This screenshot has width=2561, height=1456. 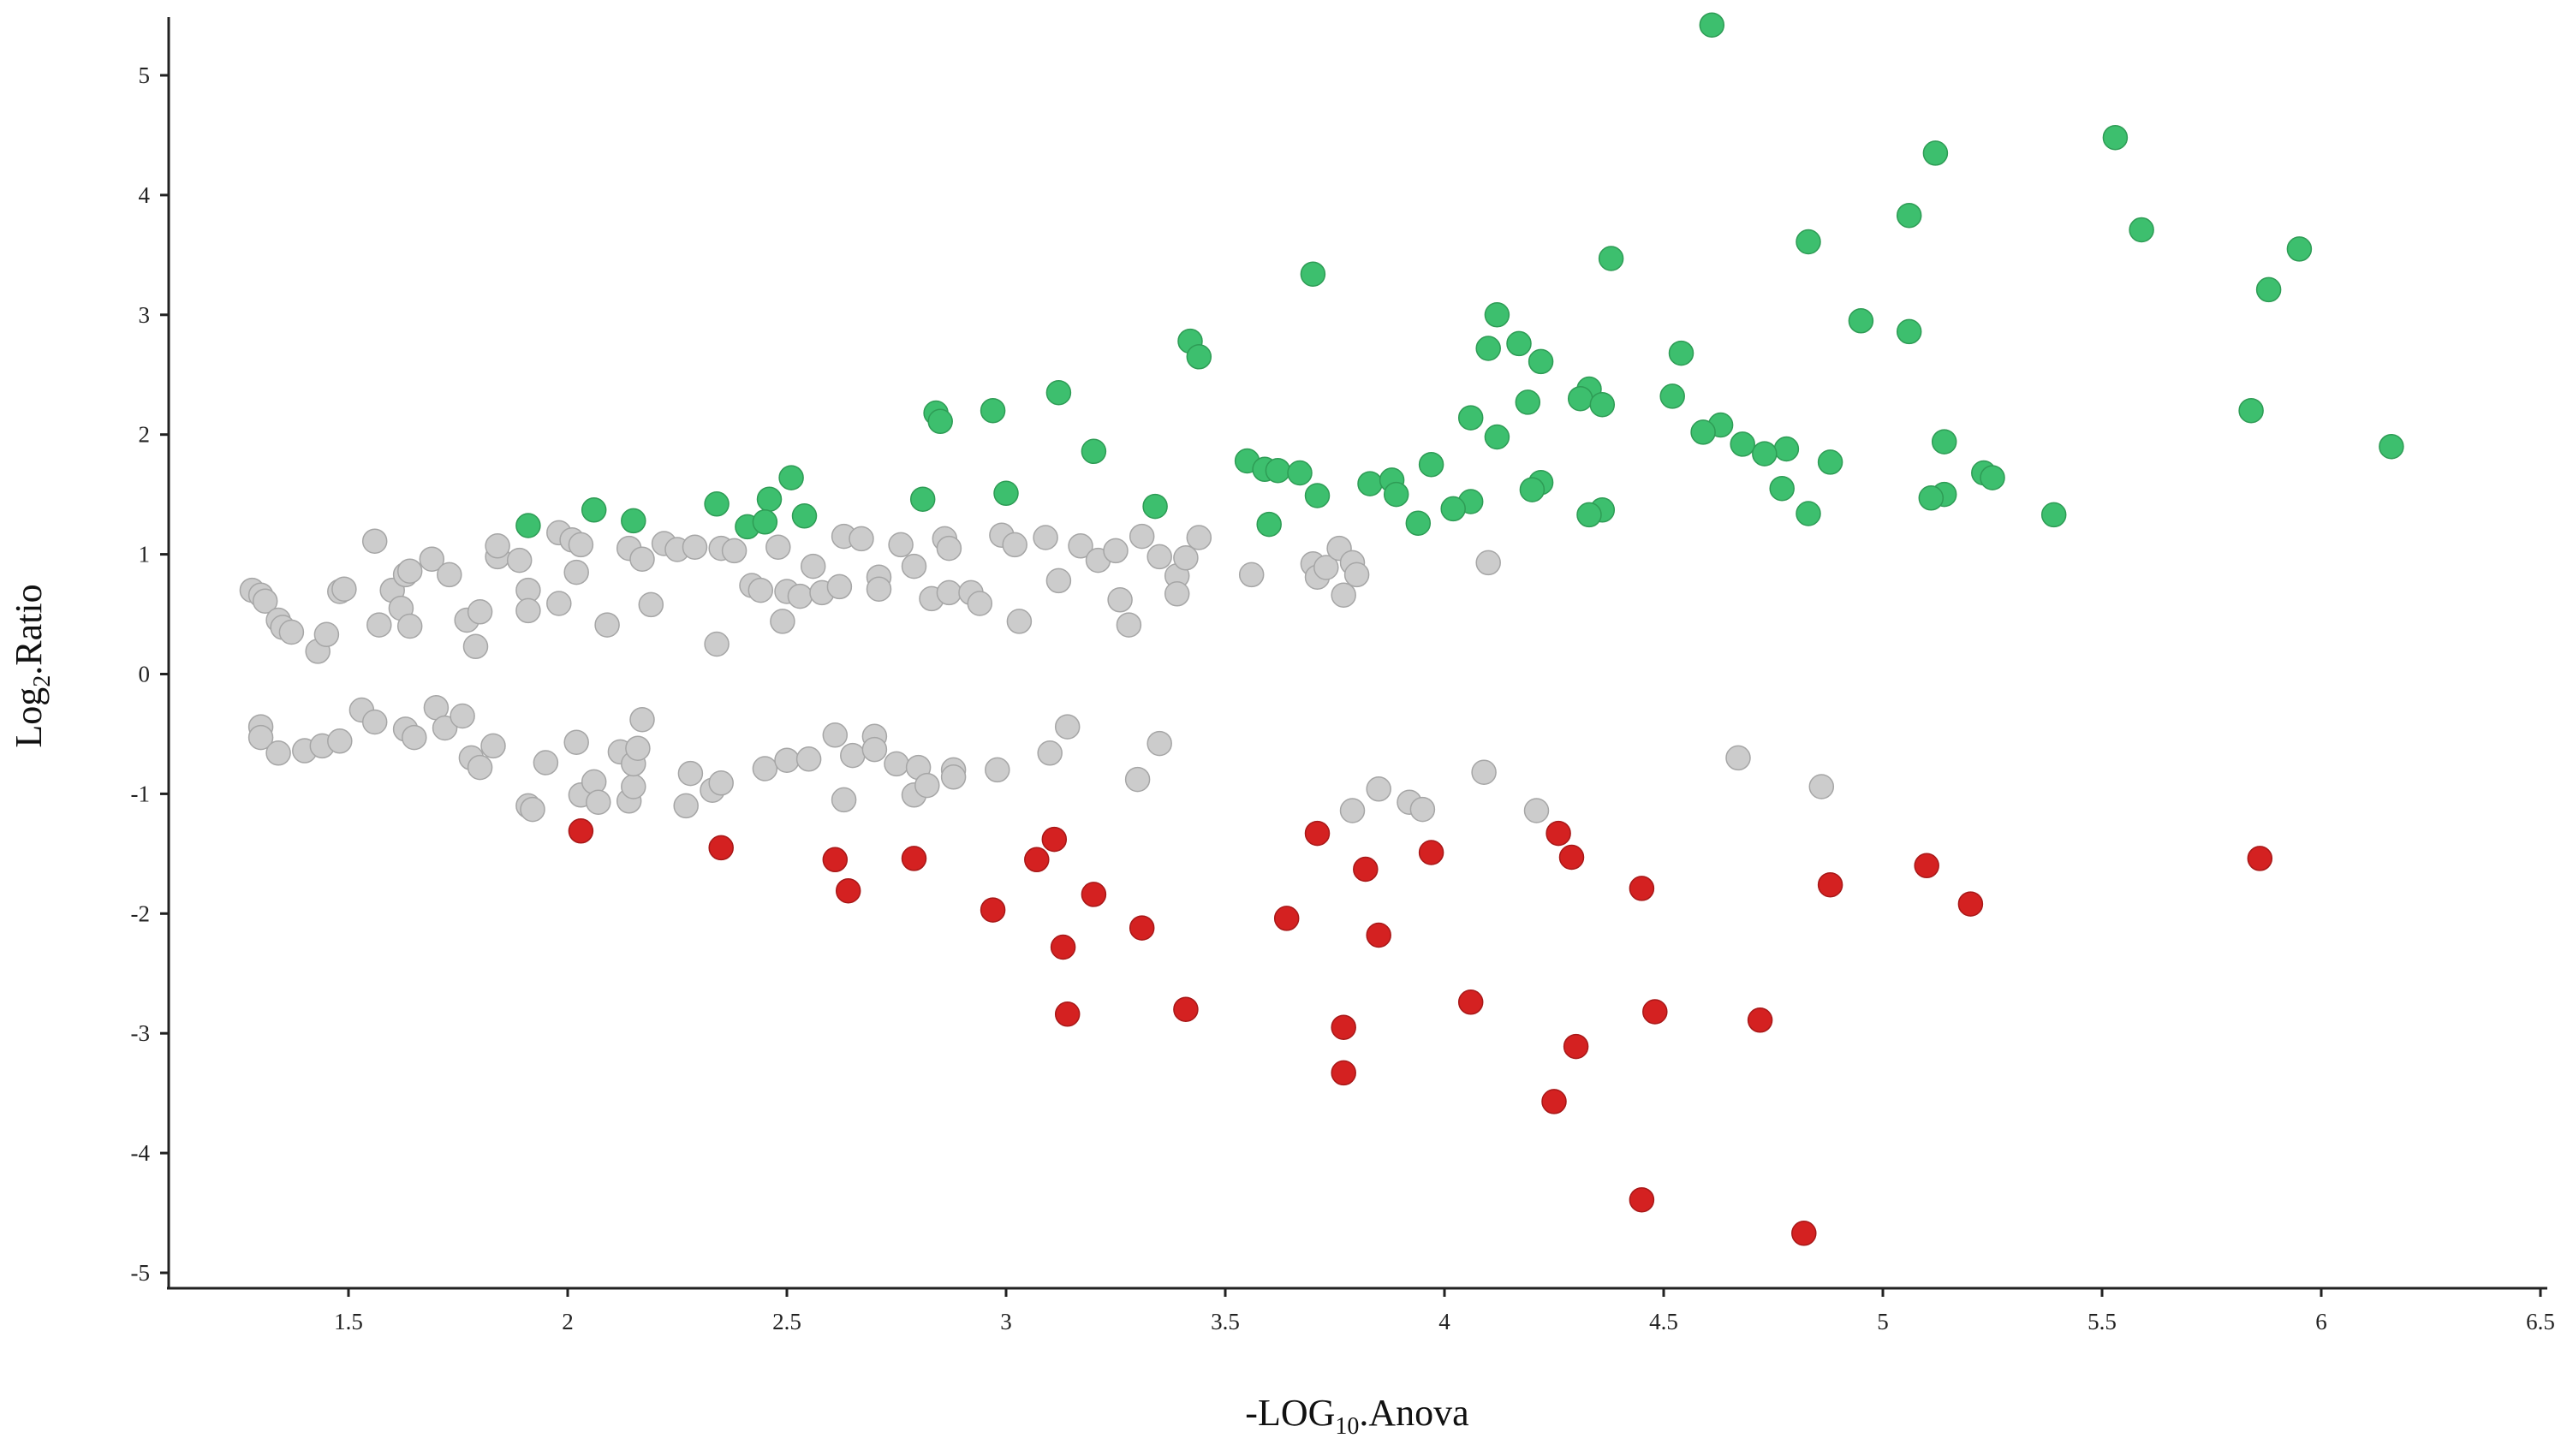 I want to click on x-tick-label: 3.5, so click(x=1225, y=1321).